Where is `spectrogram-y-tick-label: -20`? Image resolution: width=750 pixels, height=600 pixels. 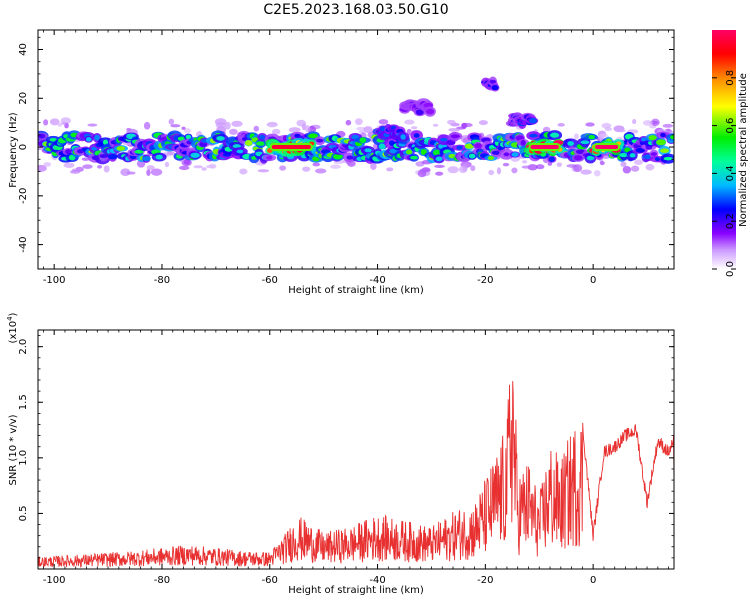
spectrogram-y-tick-label: -20 is located at coordinates (23, 196).